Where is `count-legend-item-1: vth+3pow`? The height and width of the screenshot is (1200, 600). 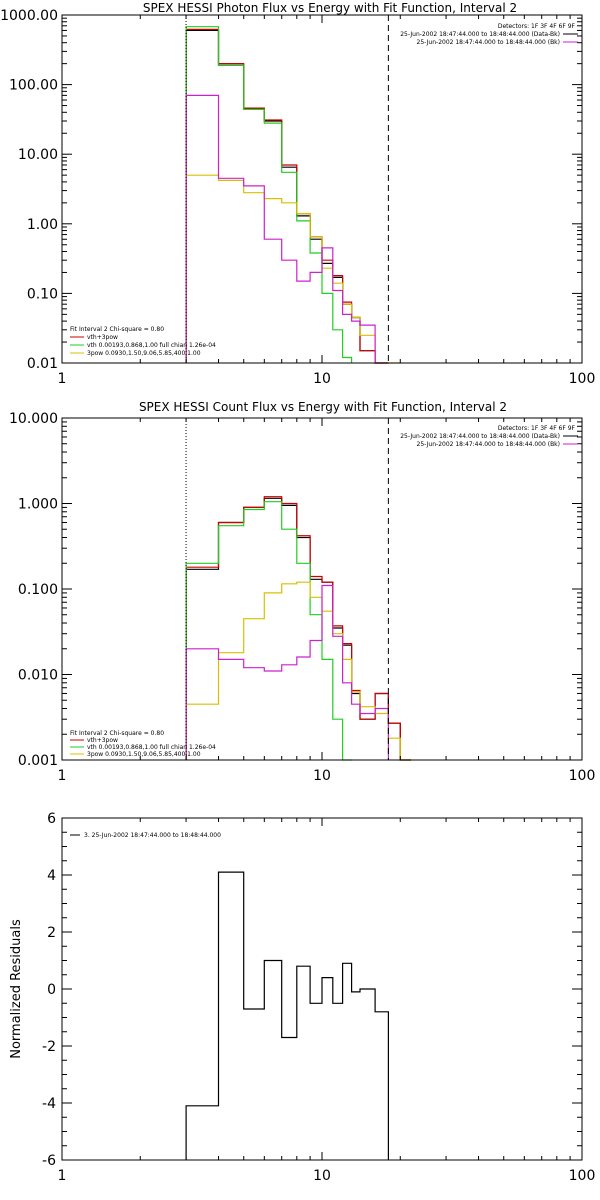
count-legend-item-1: vth+3pow is located at coordinates (102, 740).